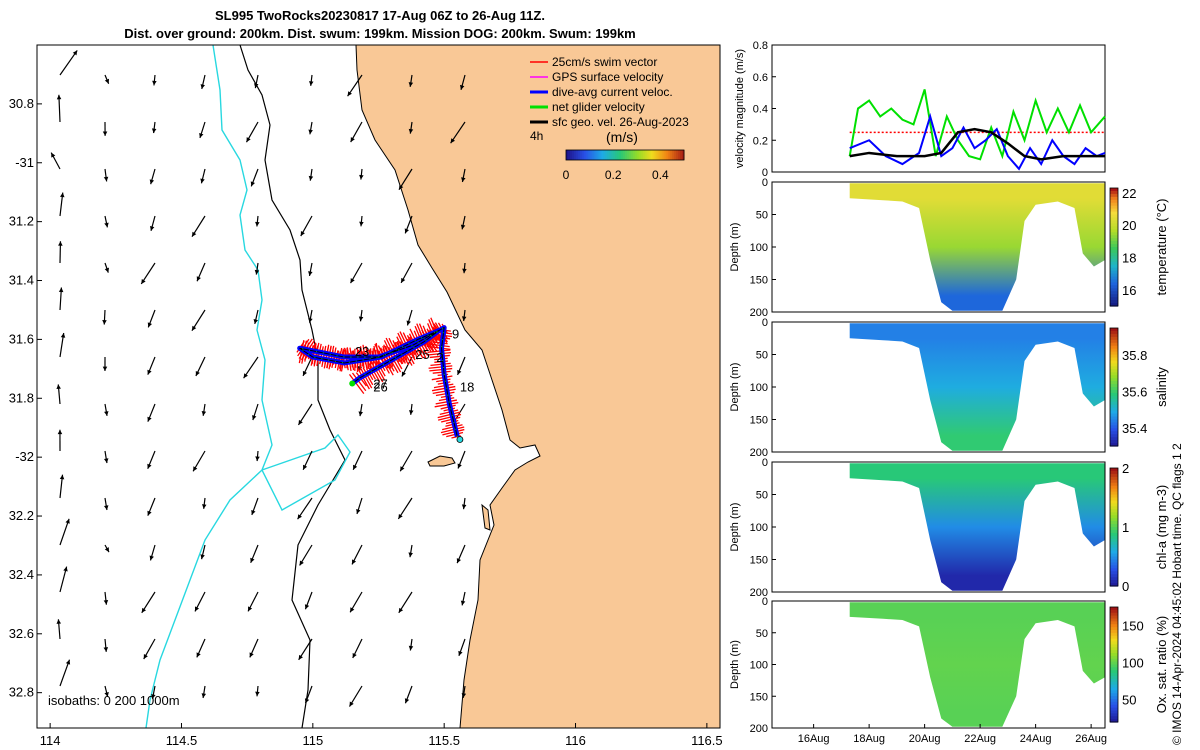 This screenshot has width=1200, height=750. What do you see at coordinates (352, 383) in the screenshot?
I see `current-position-marker` at bounding box center [352, 383].